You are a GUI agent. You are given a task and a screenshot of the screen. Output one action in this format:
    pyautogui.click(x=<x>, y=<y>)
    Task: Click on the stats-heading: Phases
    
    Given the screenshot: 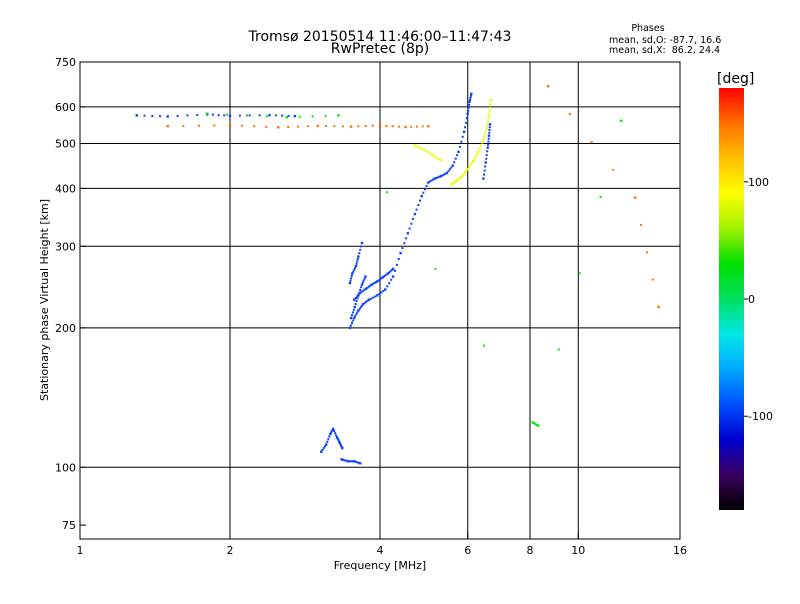 What is the action you would take?
    pyautogui.click(x=647, y=28)
    